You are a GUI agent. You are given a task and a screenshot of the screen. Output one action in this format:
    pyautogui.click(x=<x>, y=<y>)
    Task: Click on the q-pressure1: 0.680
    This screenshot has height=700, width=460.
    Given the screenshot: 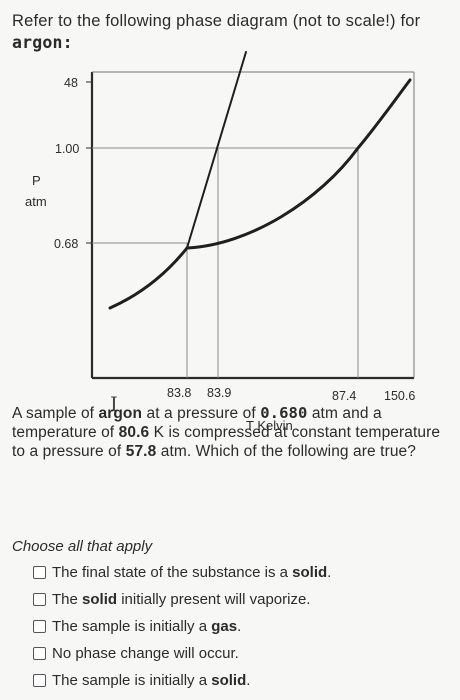 What is the action you would take?
    pyautogui.click(x=284, y=413)
    